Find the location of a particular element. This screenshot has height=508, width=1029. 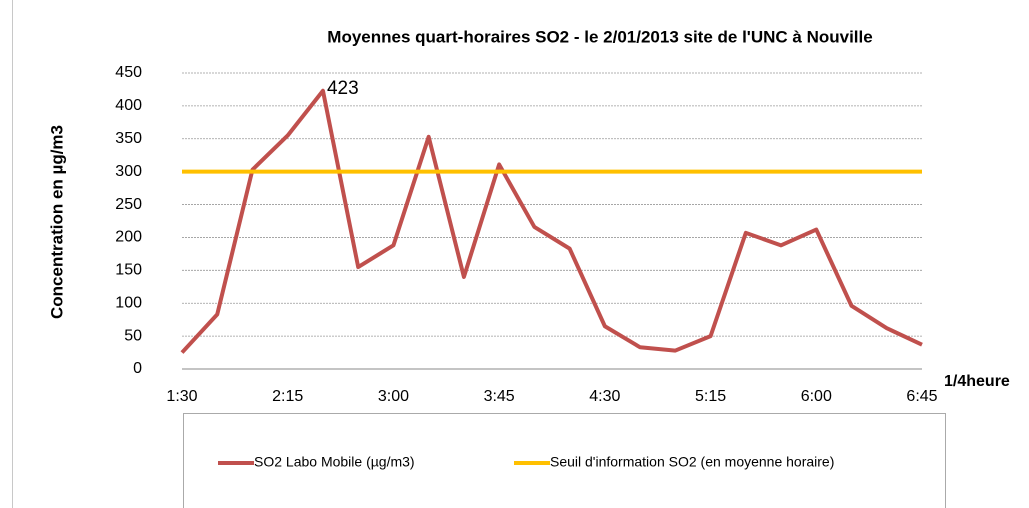

y-tick-label: 0 is located at coordinates (137, 368).